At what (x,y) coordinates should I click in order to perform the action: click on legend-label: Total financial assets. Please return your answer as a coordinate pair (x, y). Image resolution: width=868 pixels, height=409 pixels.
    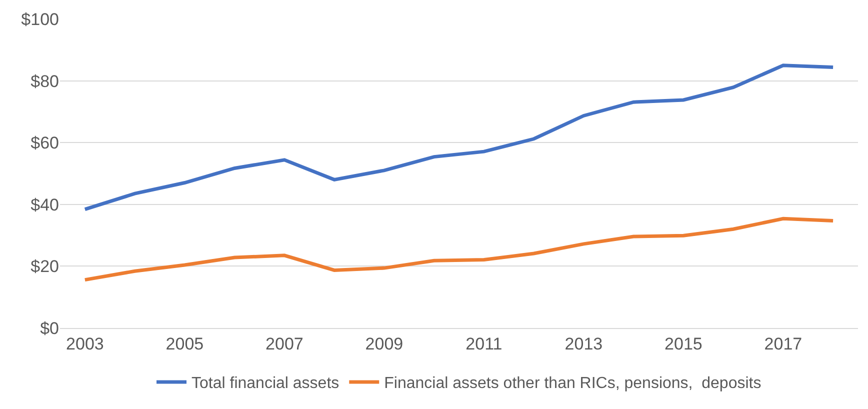
    Looking at the image, I should click on (266, 383).